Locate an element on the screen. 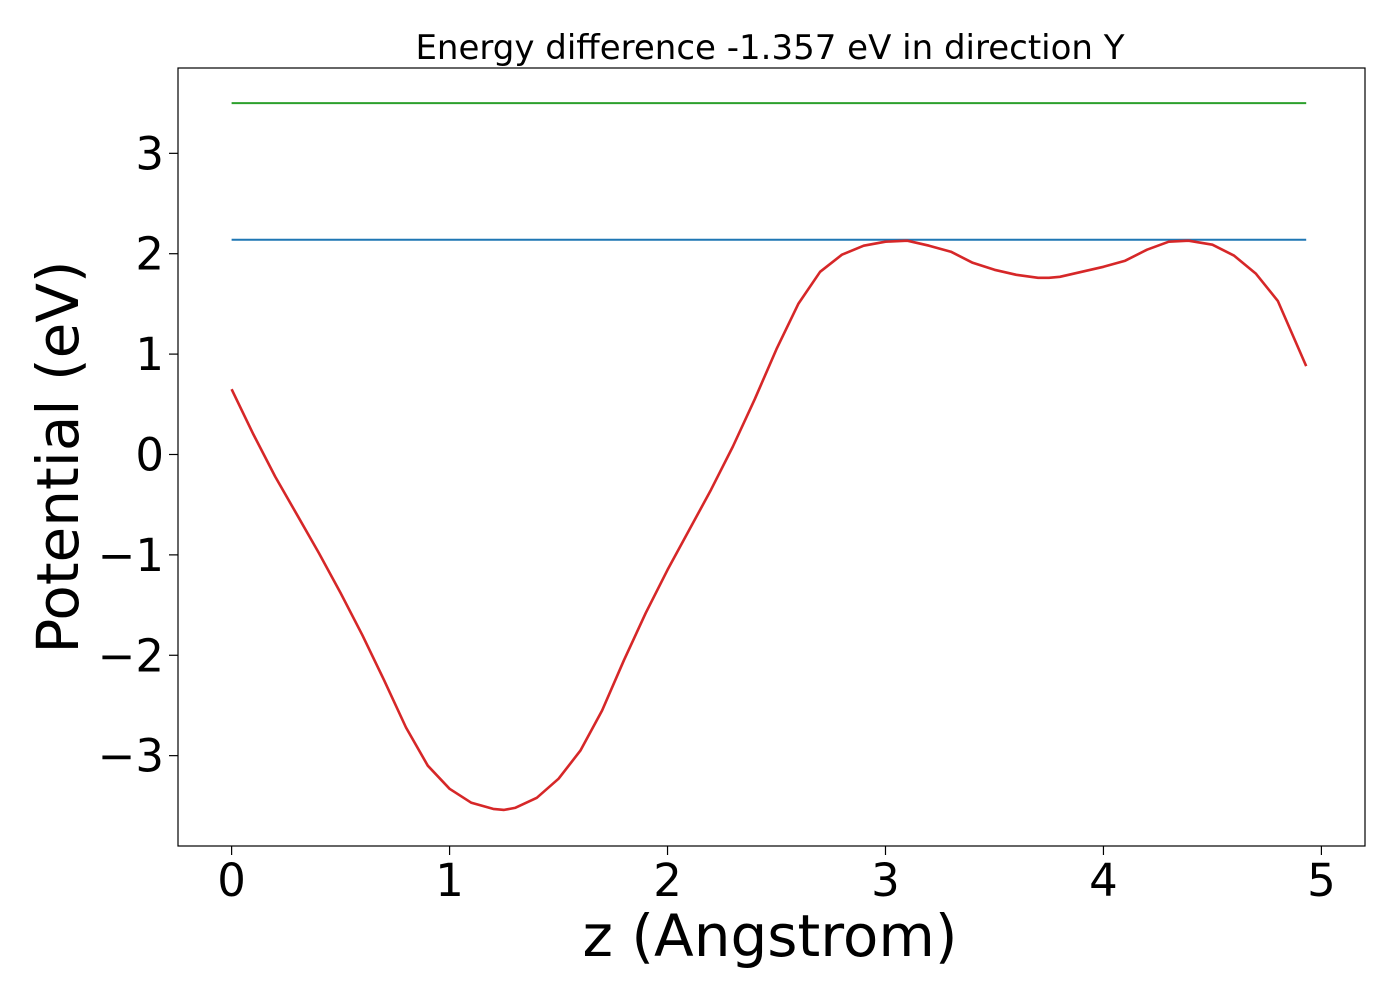 The image size is (1400, 1000). x-tick-label: 3 is located at coordinates (885, 880).